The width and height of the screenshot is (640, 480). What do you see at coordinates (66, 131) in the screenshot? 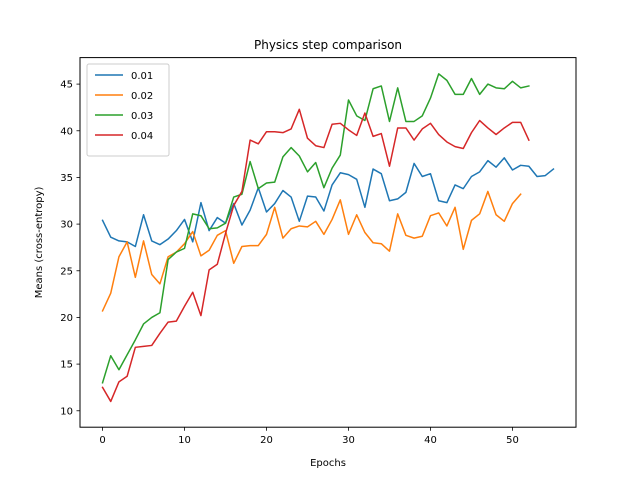
I see `y-tick-label: 40` at bounding box center [66, 131].